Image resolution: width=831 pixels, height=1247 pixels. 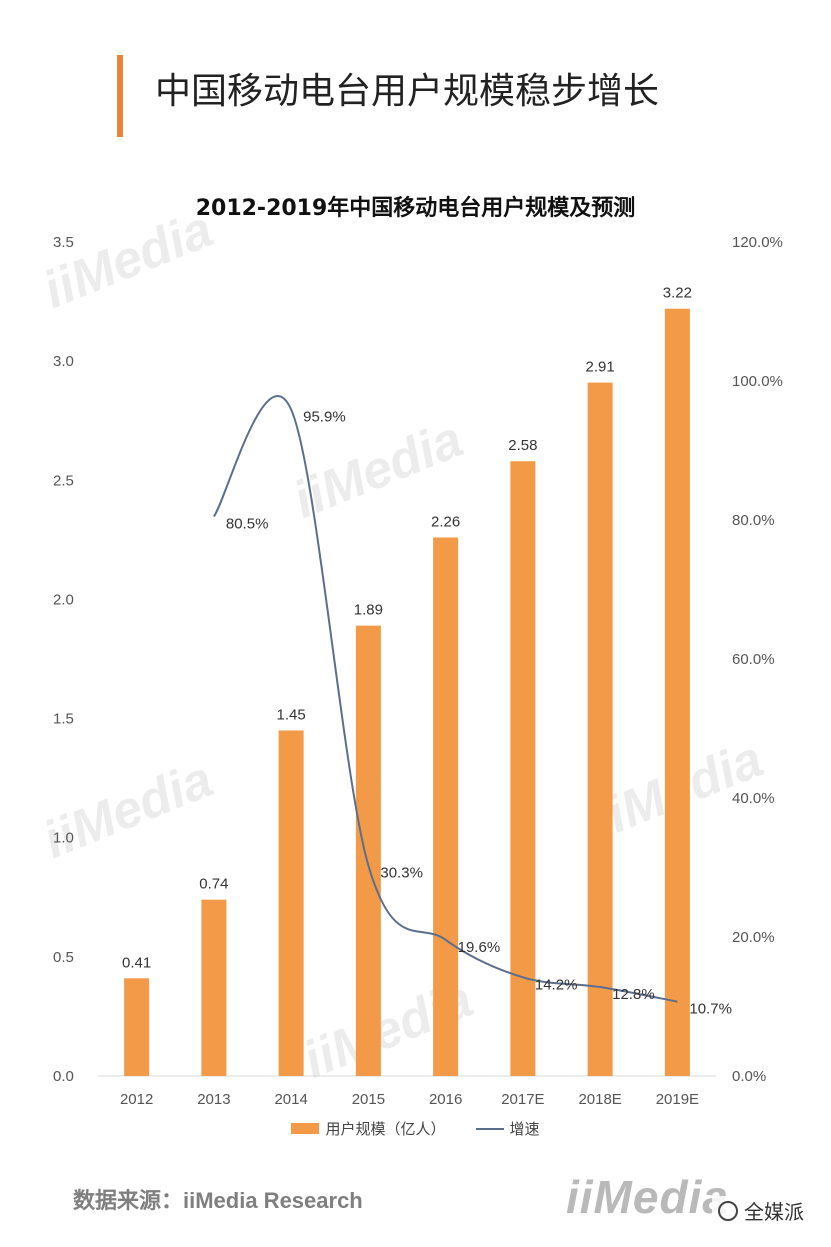 I want to click on data-source: 数据来源：iiMedia Research, so click(x=218, y=1200).